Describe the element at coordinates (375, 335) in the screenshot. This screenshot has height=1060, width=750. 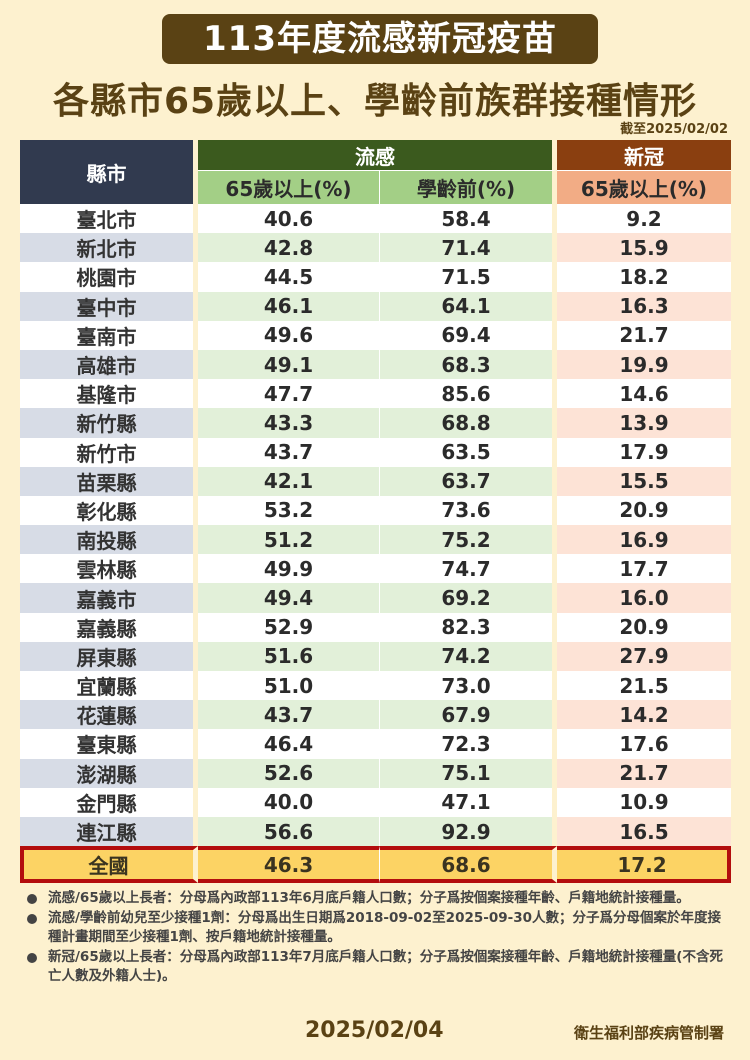
I see `table-row: 臺南市 49.6 69.4 21.7` at that location.